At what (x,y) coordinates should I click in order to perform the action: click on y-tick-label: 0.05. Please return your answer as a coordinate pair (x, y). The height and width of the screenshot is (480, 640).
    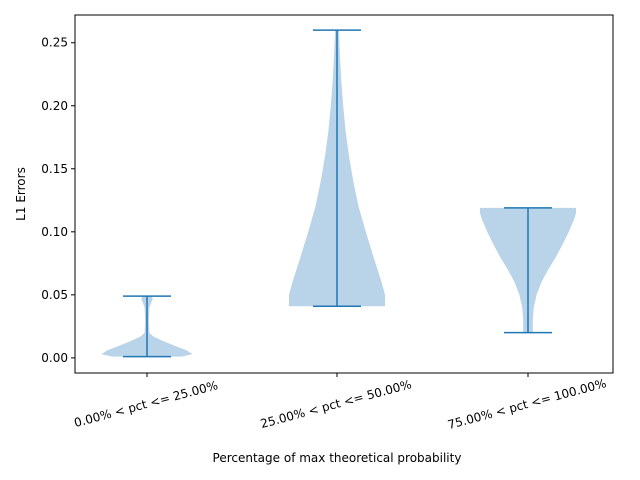
    Looking at the image, I should click on (54, 295).